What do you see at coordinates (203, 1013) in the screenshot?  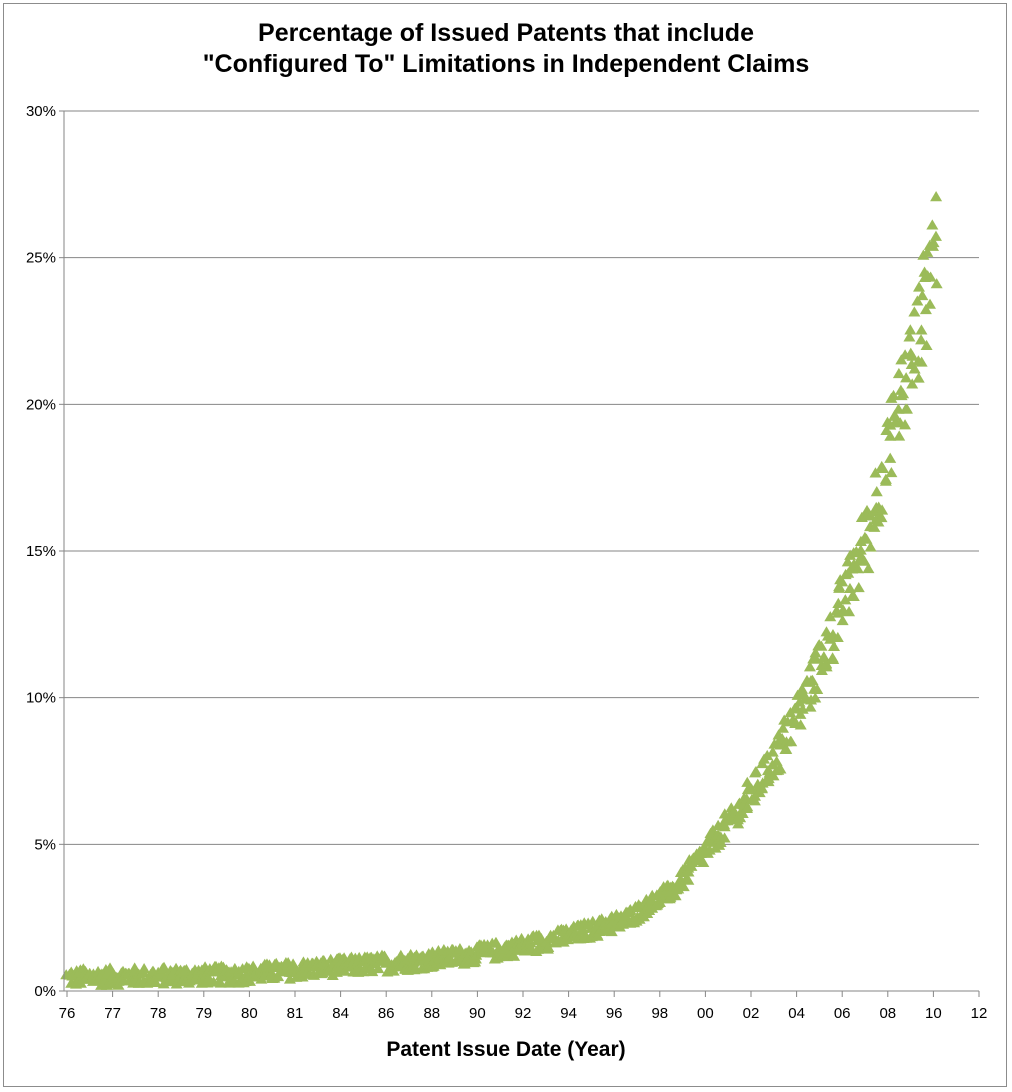 I see `x-tick-label: 79` at bounding box center [203, 1013].